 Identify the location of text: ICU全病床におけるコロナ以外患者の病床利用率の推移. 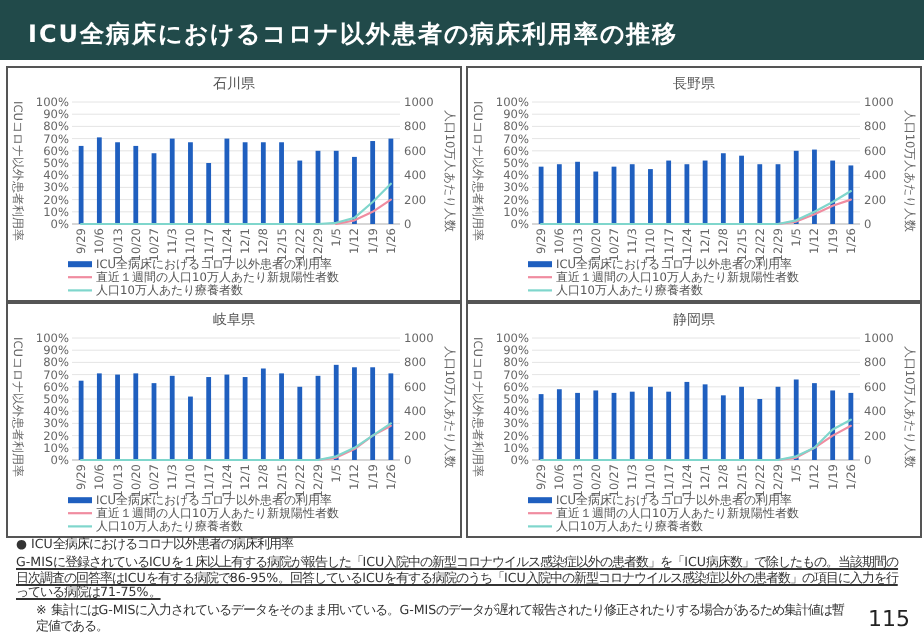
(353, 35).